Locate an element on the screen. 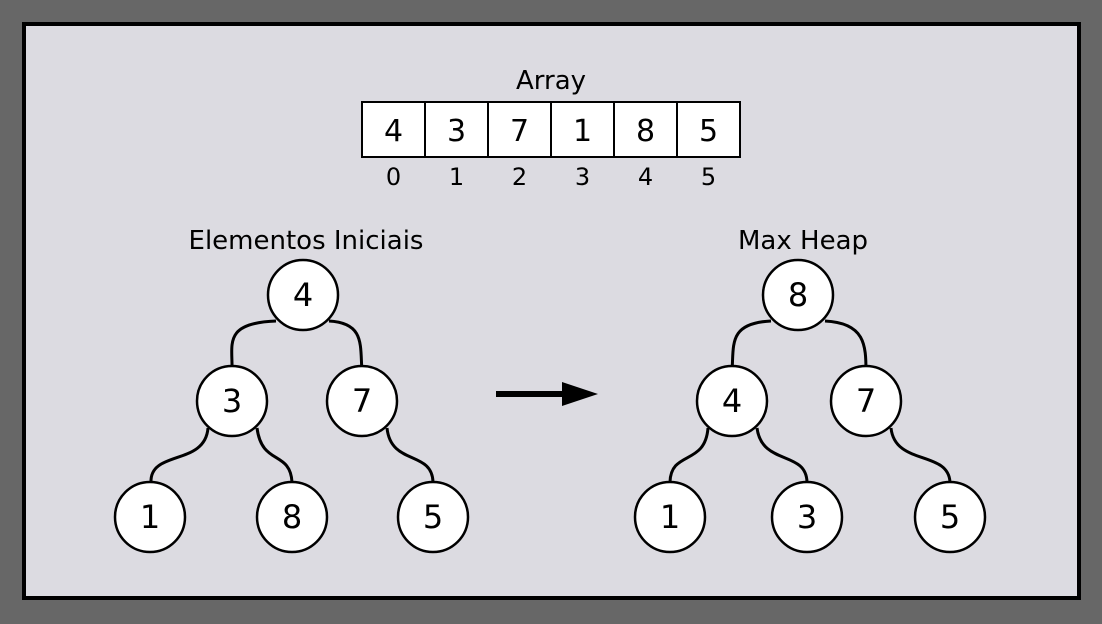 This screenshot has height=624, width=1102. array-cell: 40 is located at coordinates (393, 146).